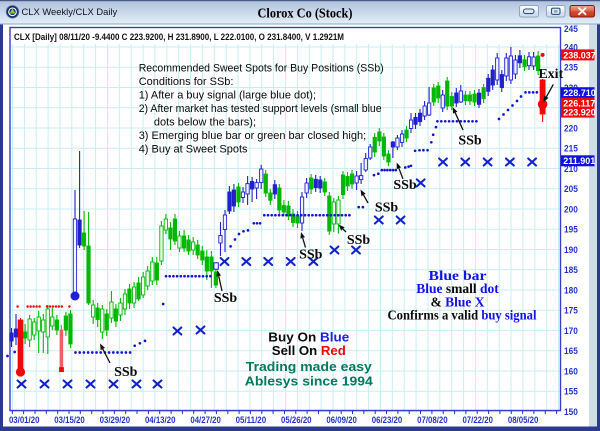 This screenshot has height=431, width=600. Describe the element at coordinates (571, 331) in the screenshot. I see `svg-text: 170` at that location.